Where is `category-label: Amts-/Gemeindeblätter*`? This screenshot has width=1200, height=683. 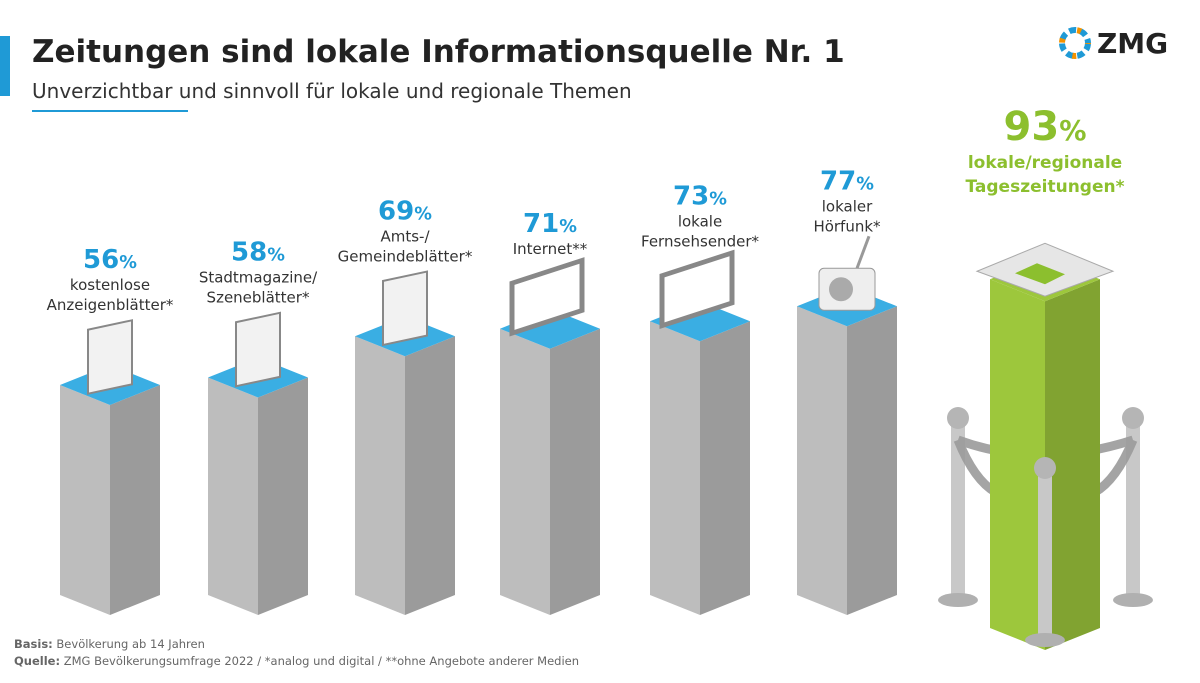 category-label: Amts-/Gemeindeblätter* is located at coordinates (405, 246).